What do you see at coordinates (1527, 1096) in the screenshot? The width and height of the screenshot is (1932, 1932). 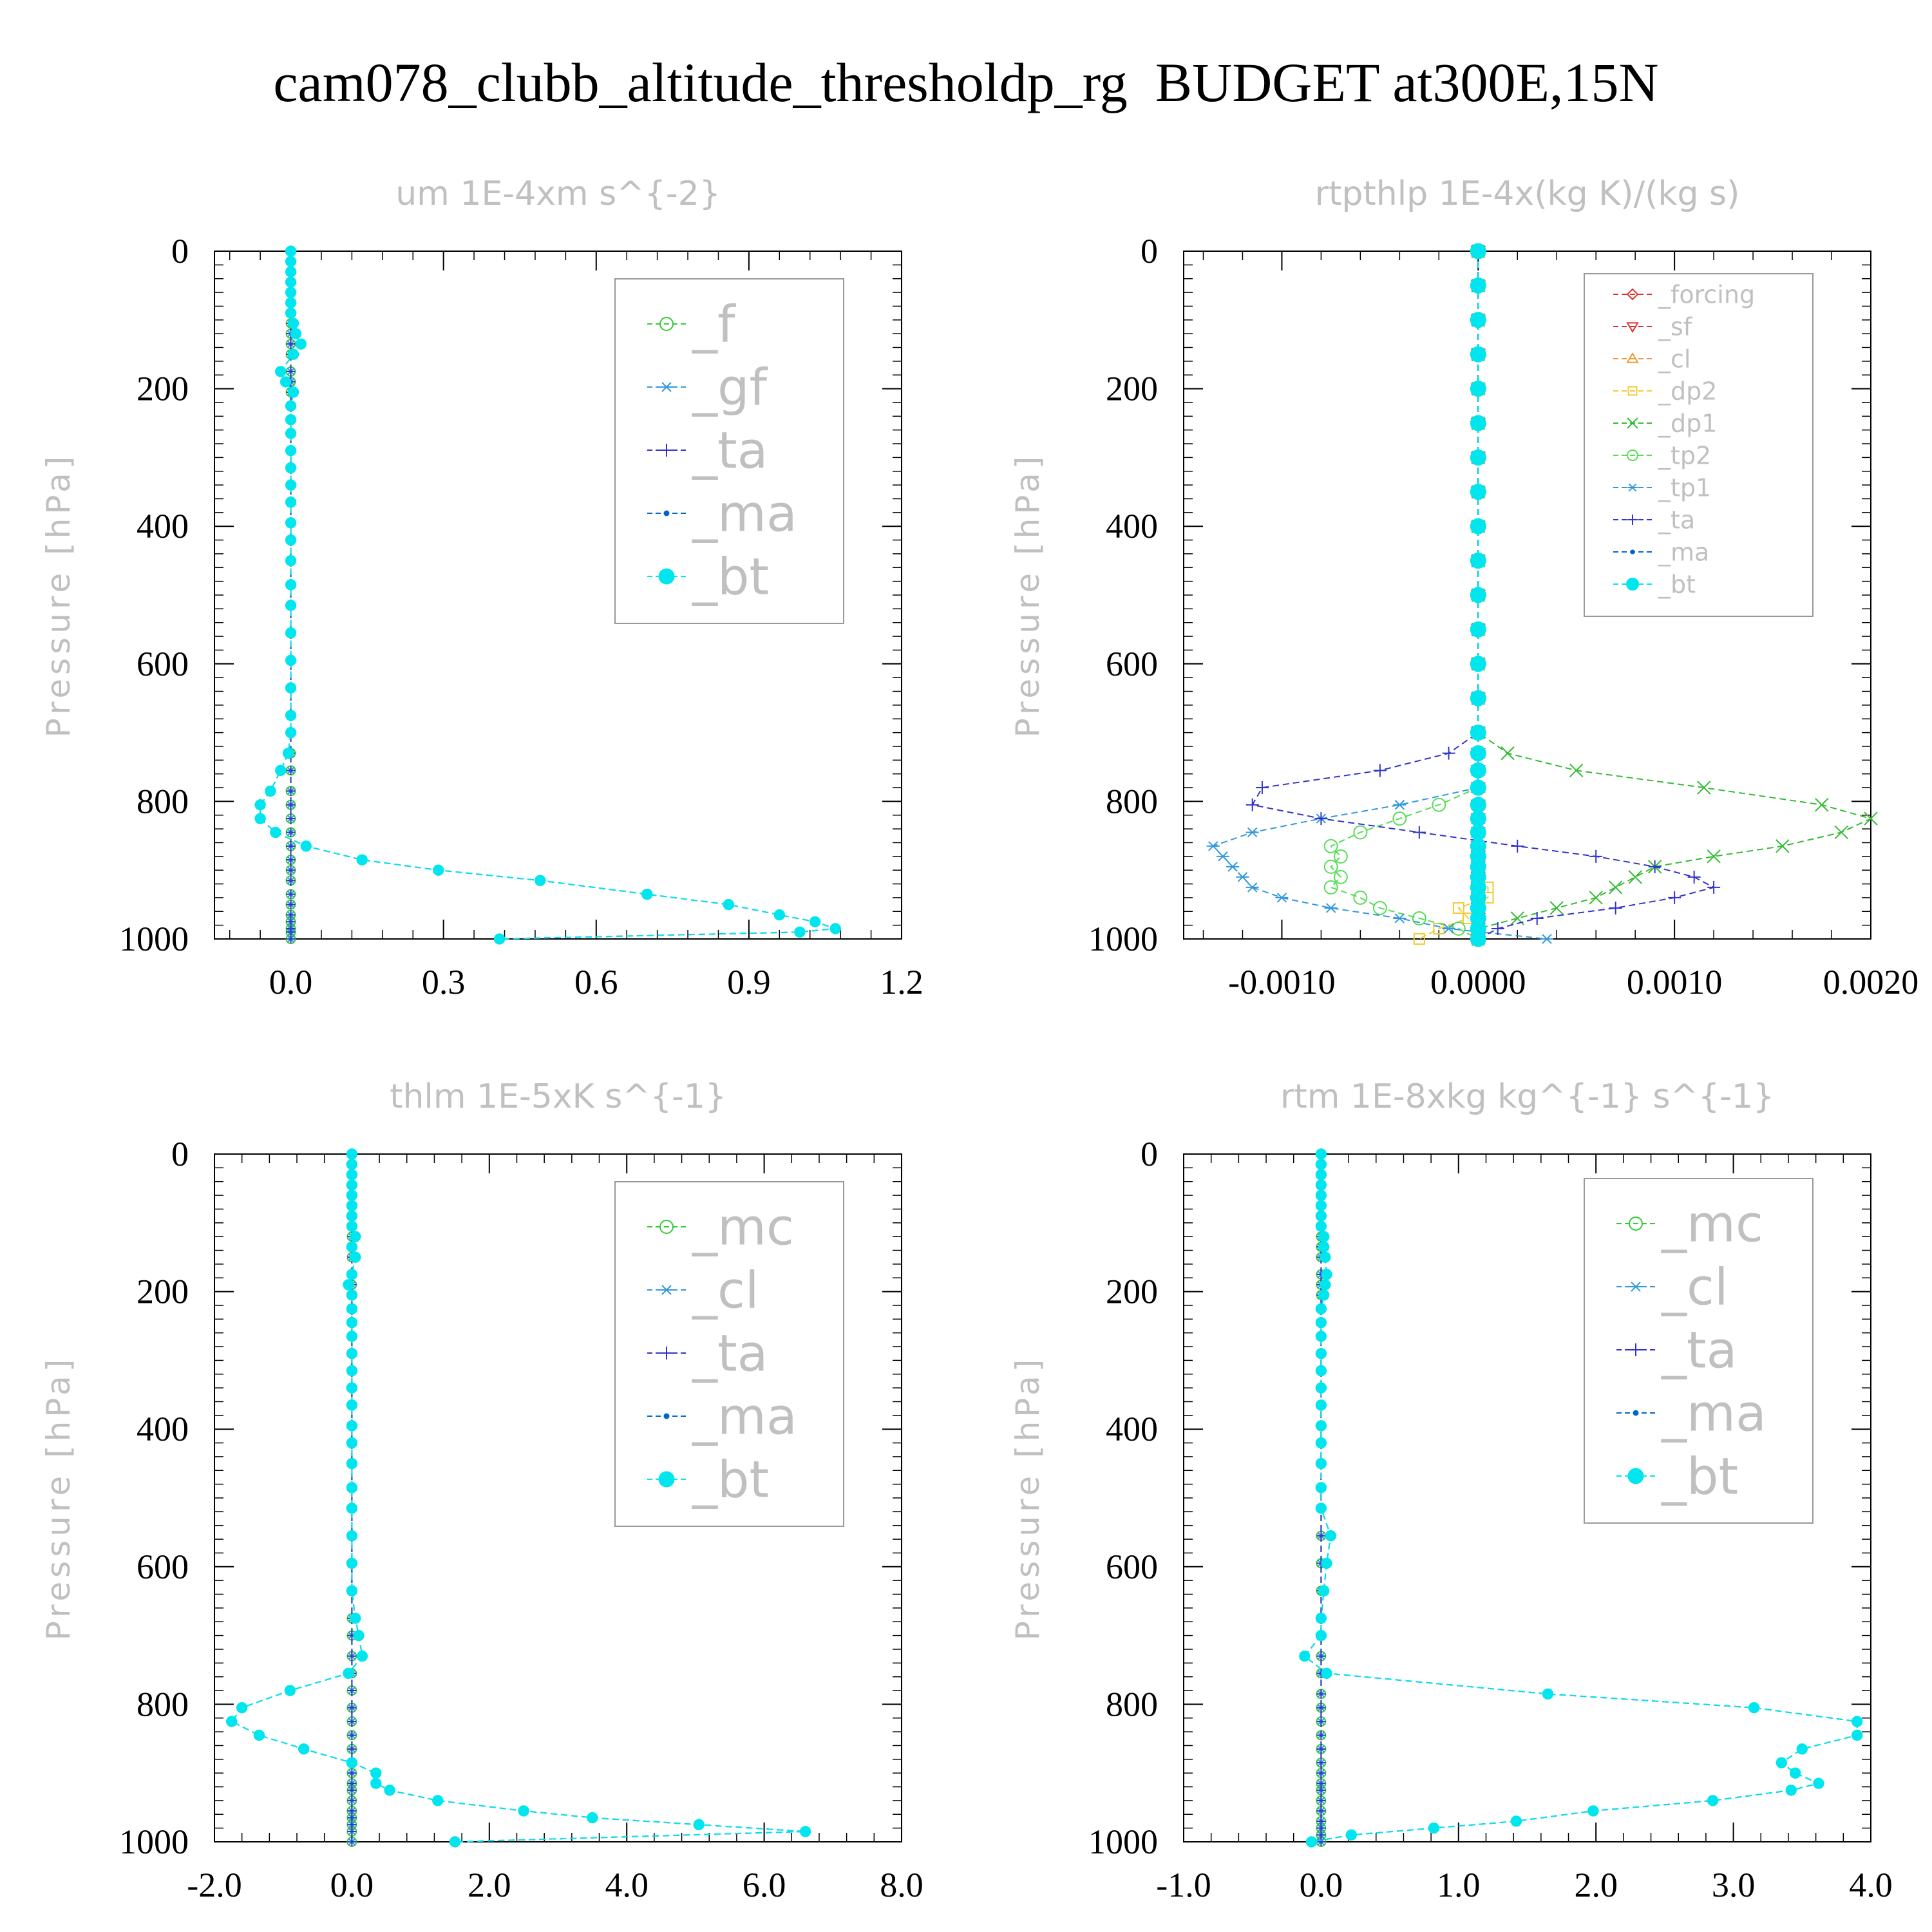 I see `panel-title: rtm 1E-8xkg kg^{-1} s^{-1}` at bounding box center [1527, 1096].